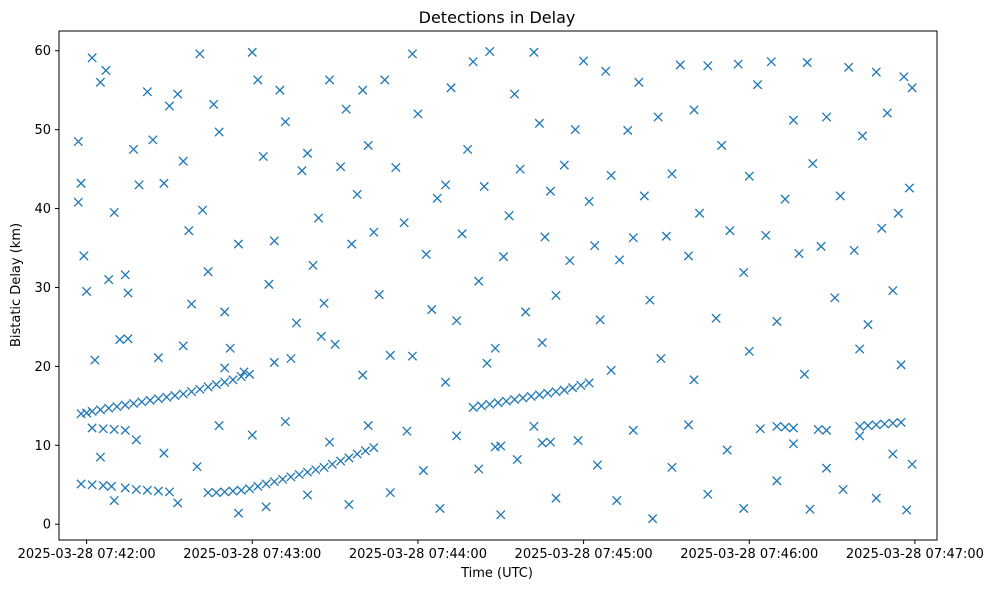 The image size is (985, 590). What do you see at coordinates (915, 554) in the screenshot?
I see `x-tick-label: 2025-03-28 07:47:00` at bounding box center [915, 554].